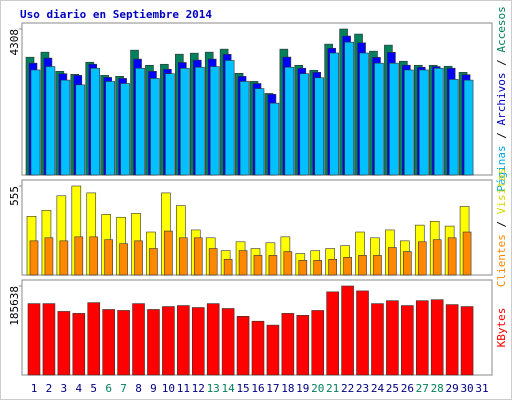 This screenshot has height=400, width=512. Describe the element at coordinates (452, 388) in the screenshot. I see `x-tick-label: 29` at that location.